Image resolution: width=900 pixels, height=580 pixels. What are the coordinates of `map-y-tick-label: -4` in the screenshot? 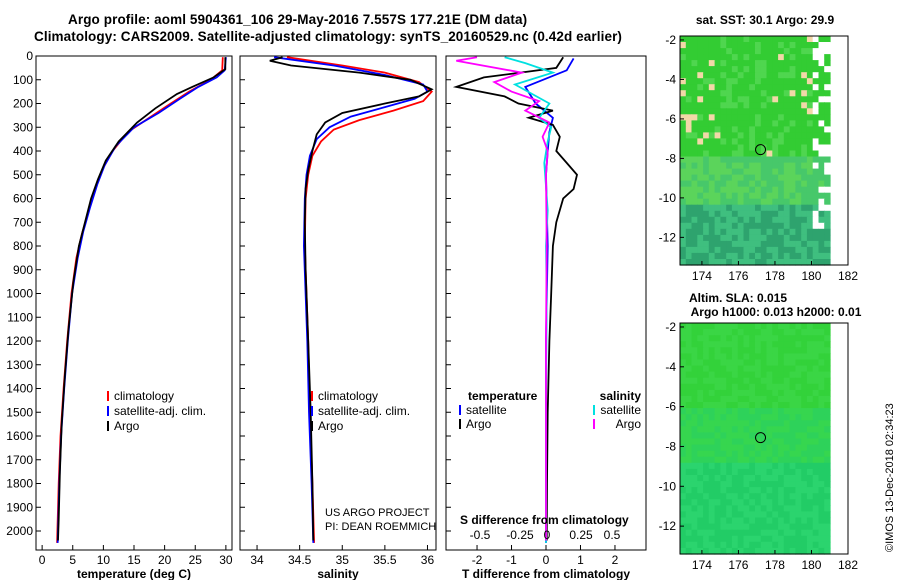 It's located at (670, 367).